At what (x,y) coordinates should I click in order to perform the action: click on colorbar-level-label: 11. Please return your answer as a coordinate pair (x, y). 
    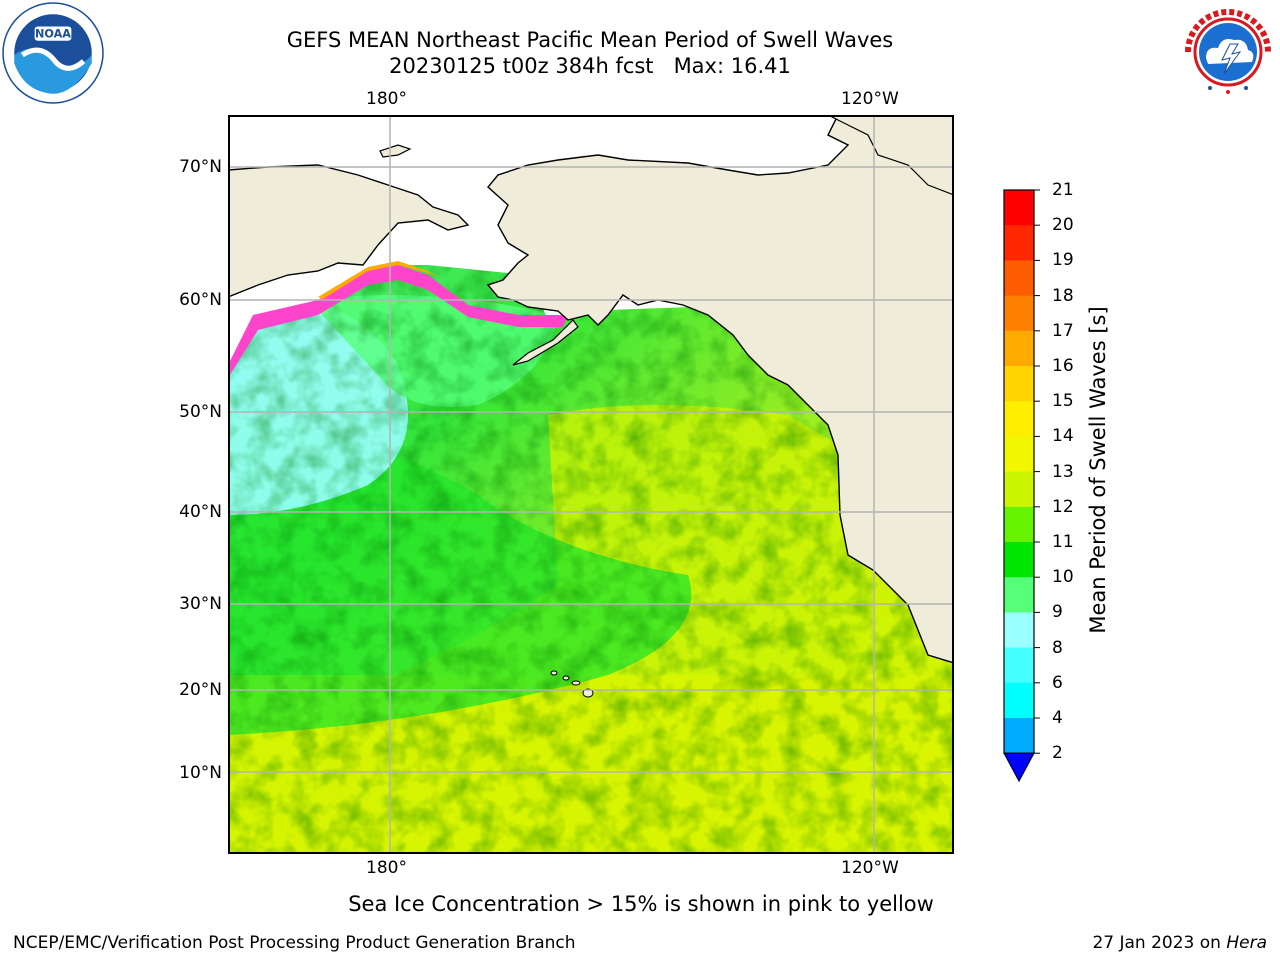
    Looking at the image, I should click on (1063, 542).